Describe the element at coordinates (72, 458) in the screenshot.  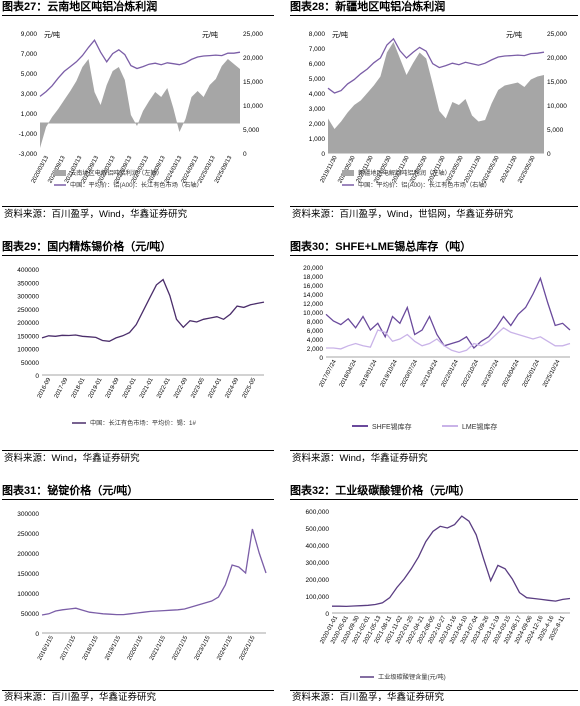
I see `source-note: 资料来源：Wind，华鑫证券研究` at that location.